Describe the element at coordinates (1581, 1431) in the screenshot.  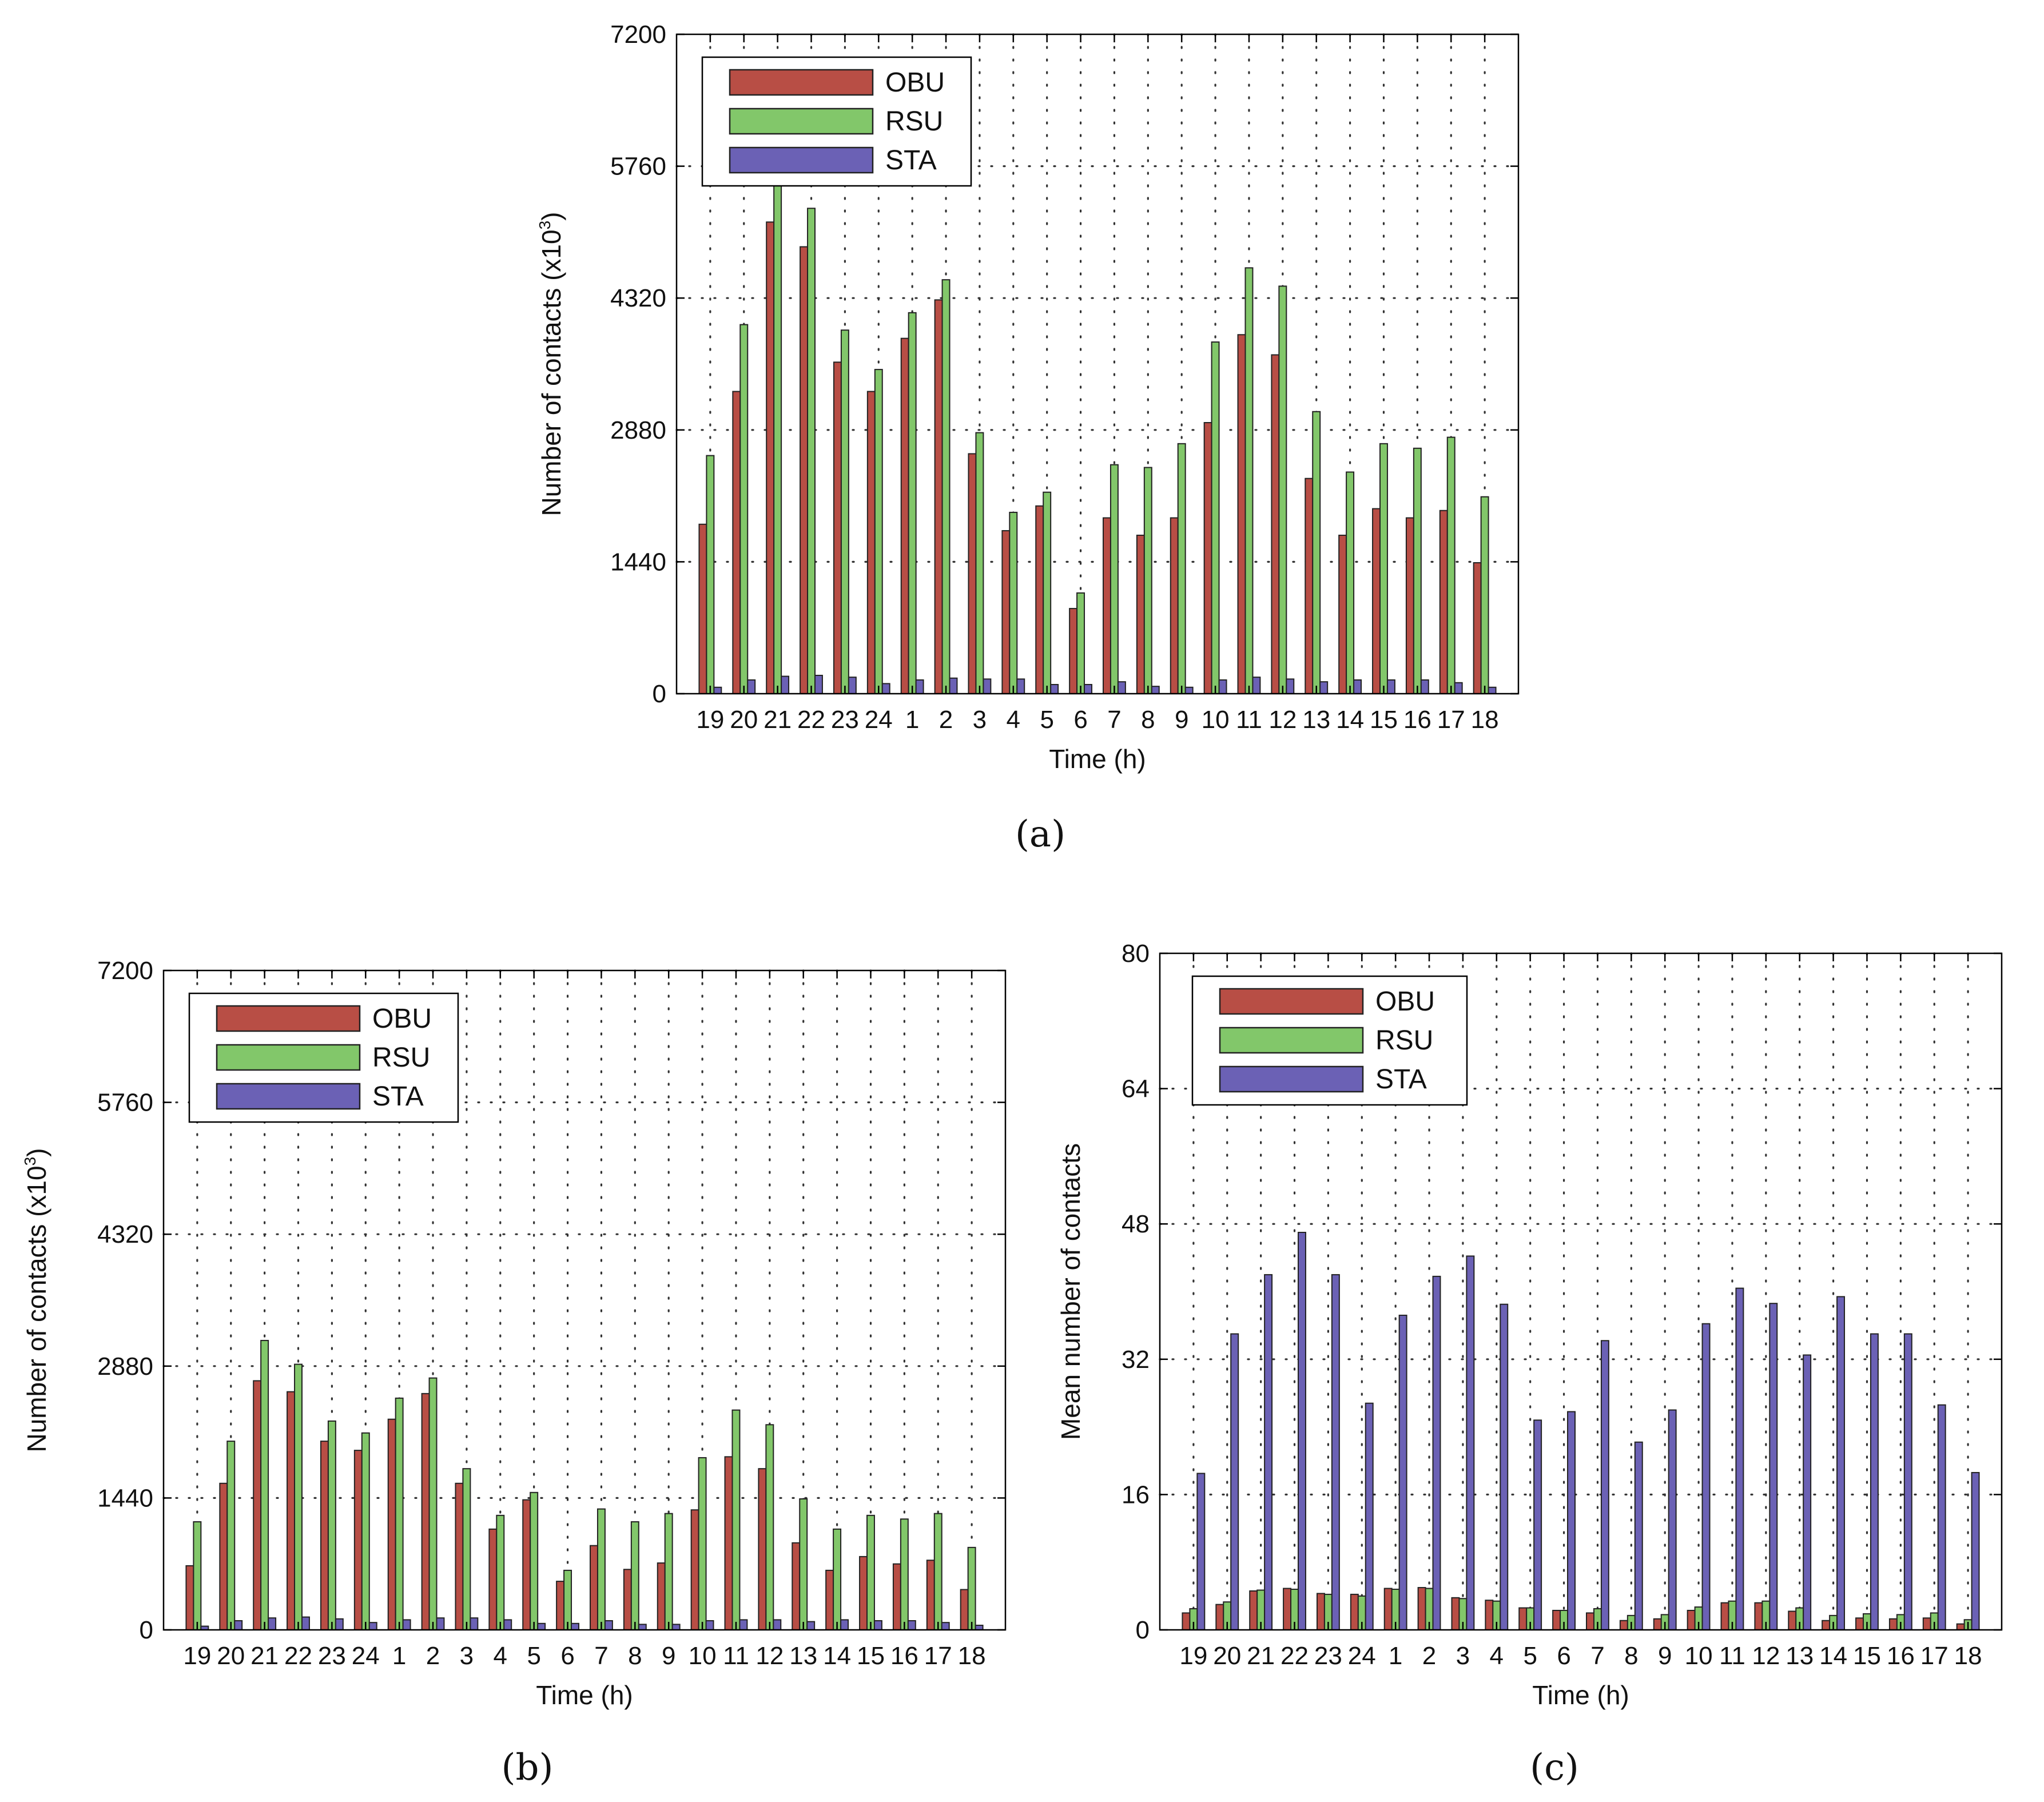
I see `bars` at that location.